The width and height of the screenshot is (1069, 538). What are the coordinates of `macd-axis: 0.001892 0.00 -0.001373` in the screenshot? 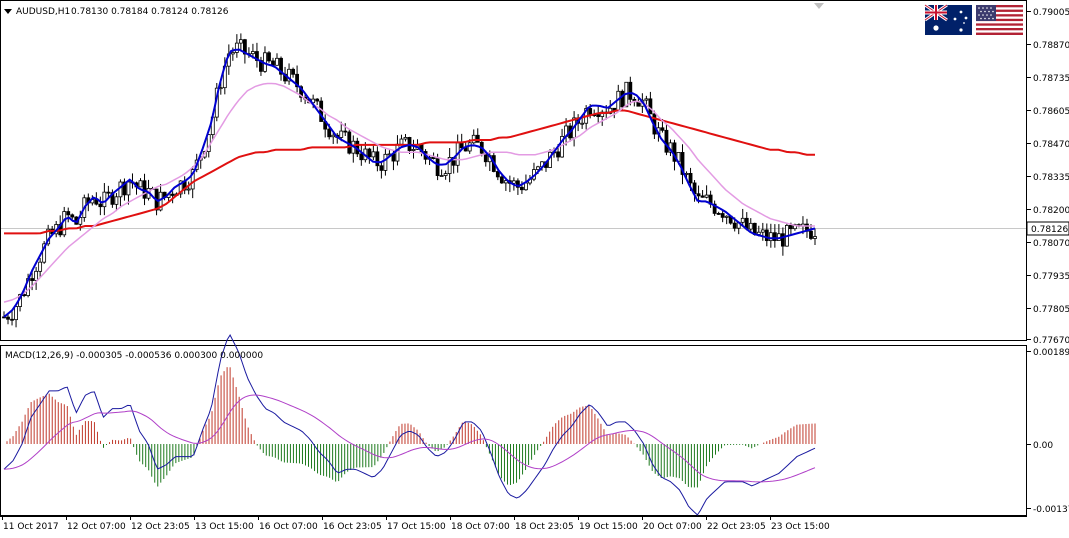 It's located at (1048, 431).